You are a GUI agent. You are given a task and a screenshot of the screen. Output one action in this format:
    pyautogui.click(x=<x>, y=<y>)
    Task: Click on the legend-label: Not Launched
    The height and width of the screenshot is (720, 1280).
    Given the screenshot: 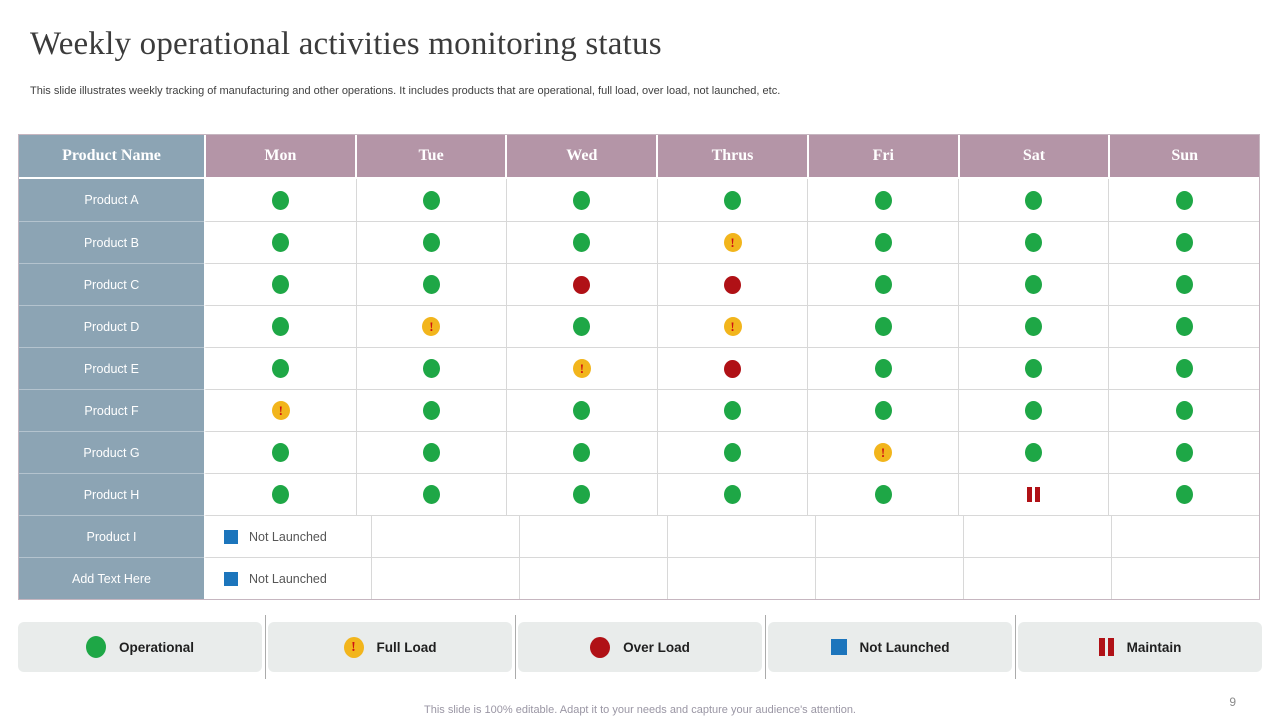 What is the action you would take?
    pyautogui.click(x=904, y=647)
    